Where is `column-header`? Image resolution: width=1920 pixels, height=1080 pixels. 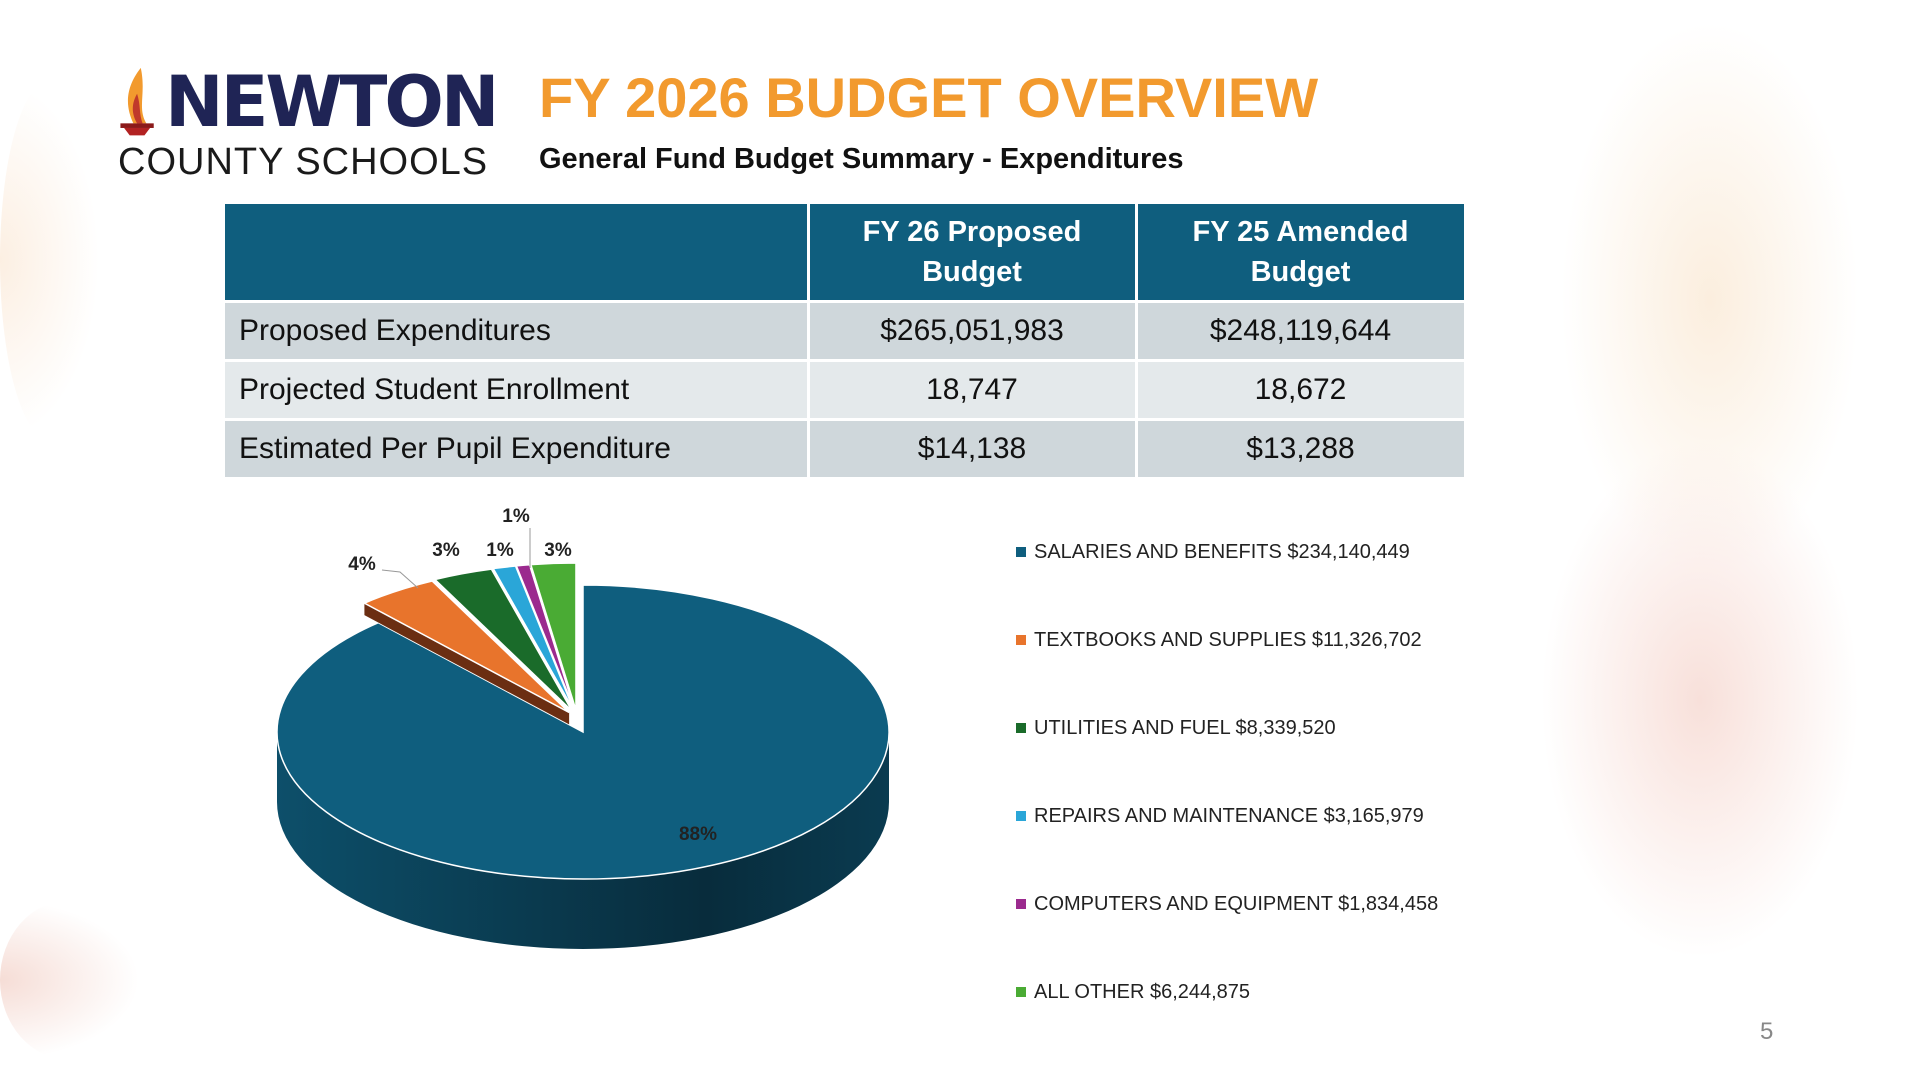
column-header is located at coordinates (517, 253).